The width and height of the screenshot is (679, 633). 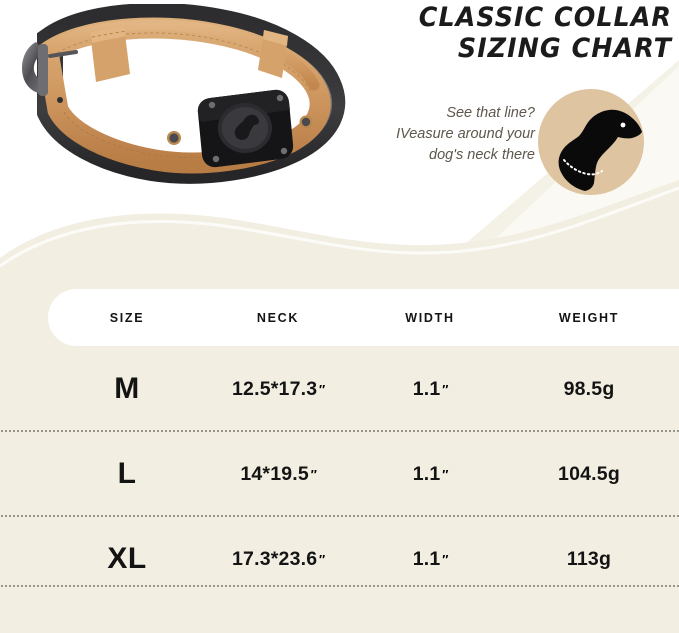 What do you see at coordinates (110, 54) in the screenshot?
I see `collar-keeper-loop-left` at bounding box center [110, 54].